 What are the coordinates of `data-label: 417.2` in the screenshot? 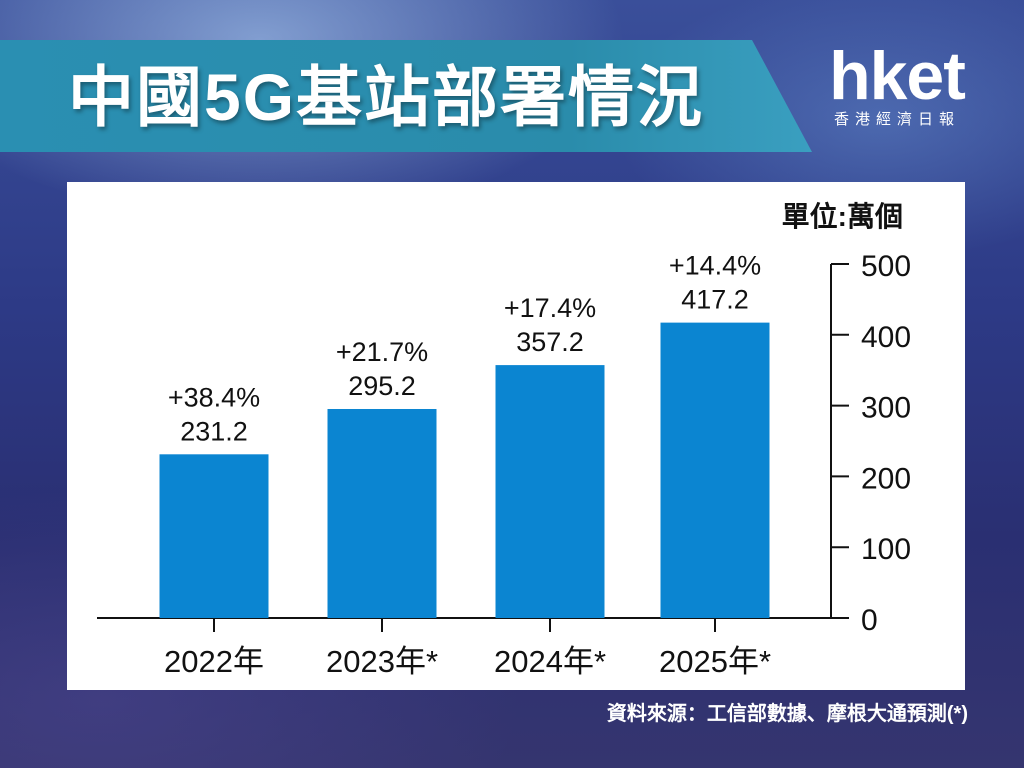 It's located at (715, 300).